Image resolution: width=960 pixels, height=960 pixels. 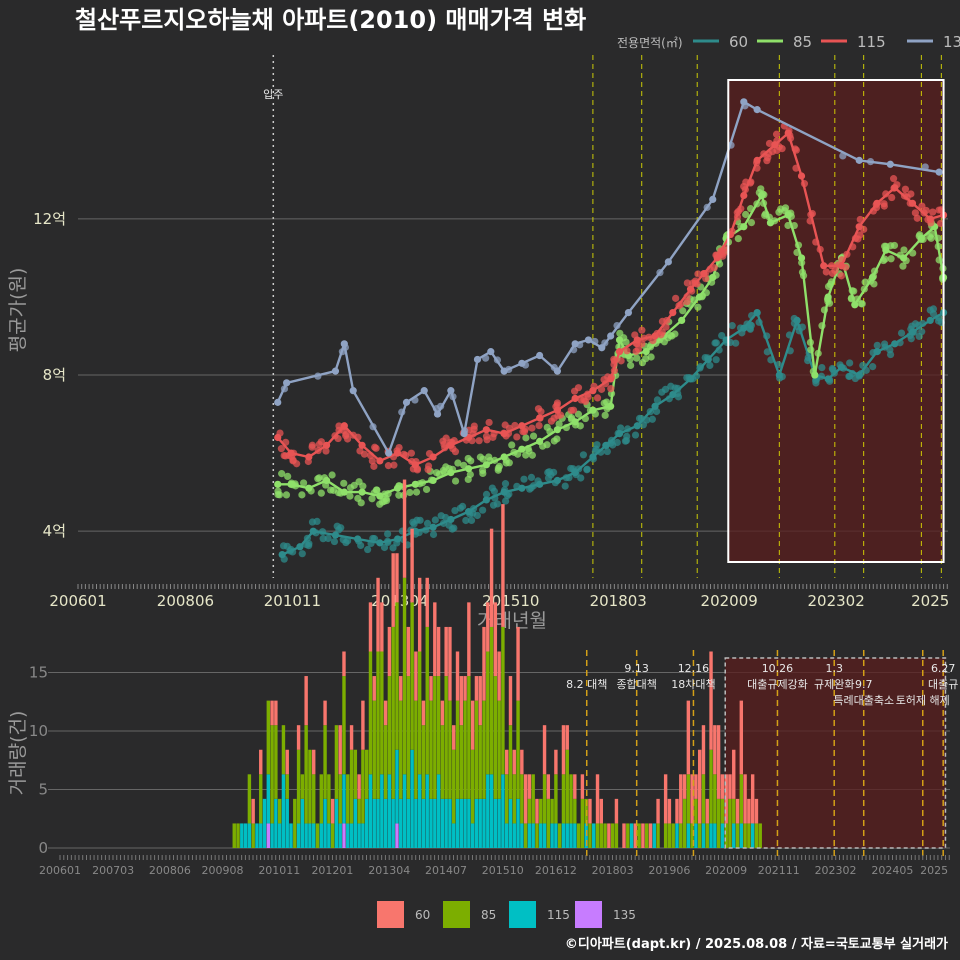 I want to click on x-tick-label: 202302, so click(x=836, y=601).